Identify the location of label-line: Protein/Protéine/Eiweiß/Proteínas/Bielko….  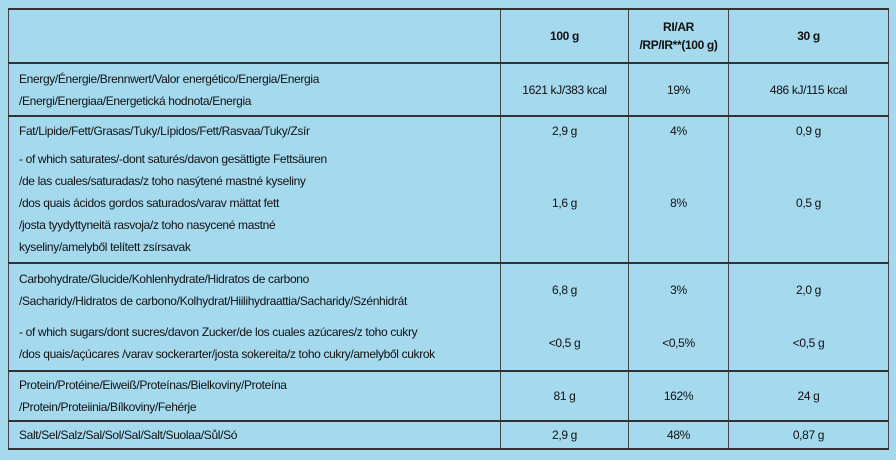
(153, 385).